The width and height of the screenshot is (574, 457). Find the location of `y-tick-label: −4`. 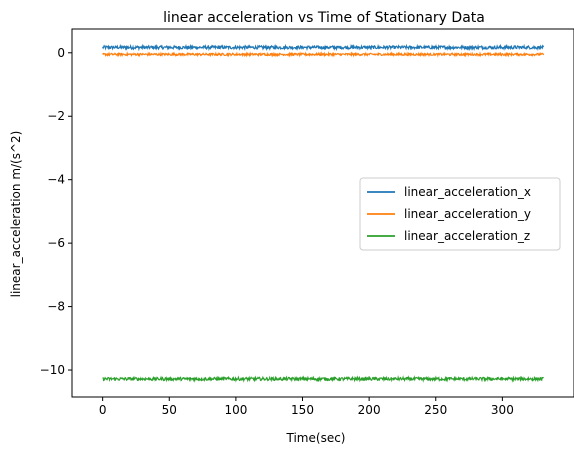

y-tick-label: −4 is located at coordinates (56, 180).